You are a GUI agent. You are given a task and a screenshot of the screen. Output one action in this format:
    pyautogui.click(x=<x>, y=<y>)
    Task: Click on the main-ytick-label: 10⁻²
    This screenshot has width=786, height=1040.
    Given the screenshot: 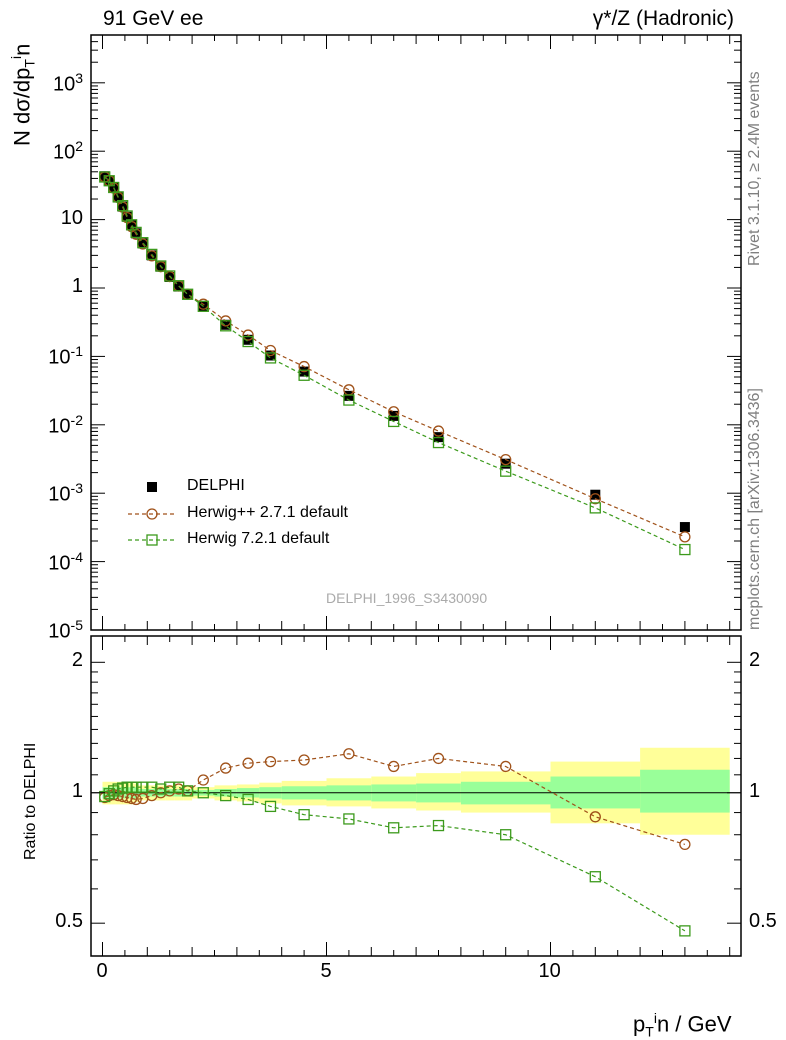 What is the action you would take?
    pyautogui.click(x=65, y=425)
    